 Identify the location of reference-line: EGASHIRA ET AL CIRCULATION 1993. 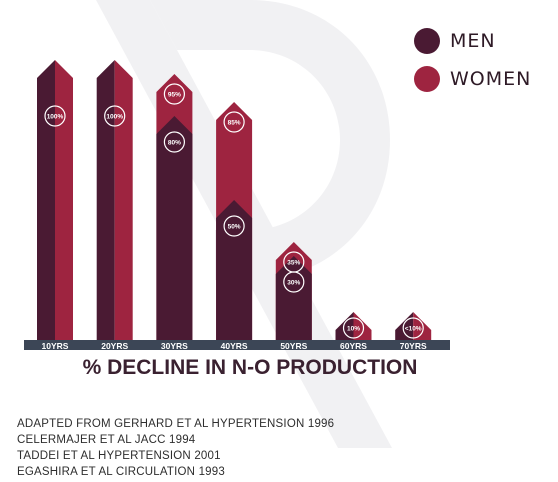
(121, 472).